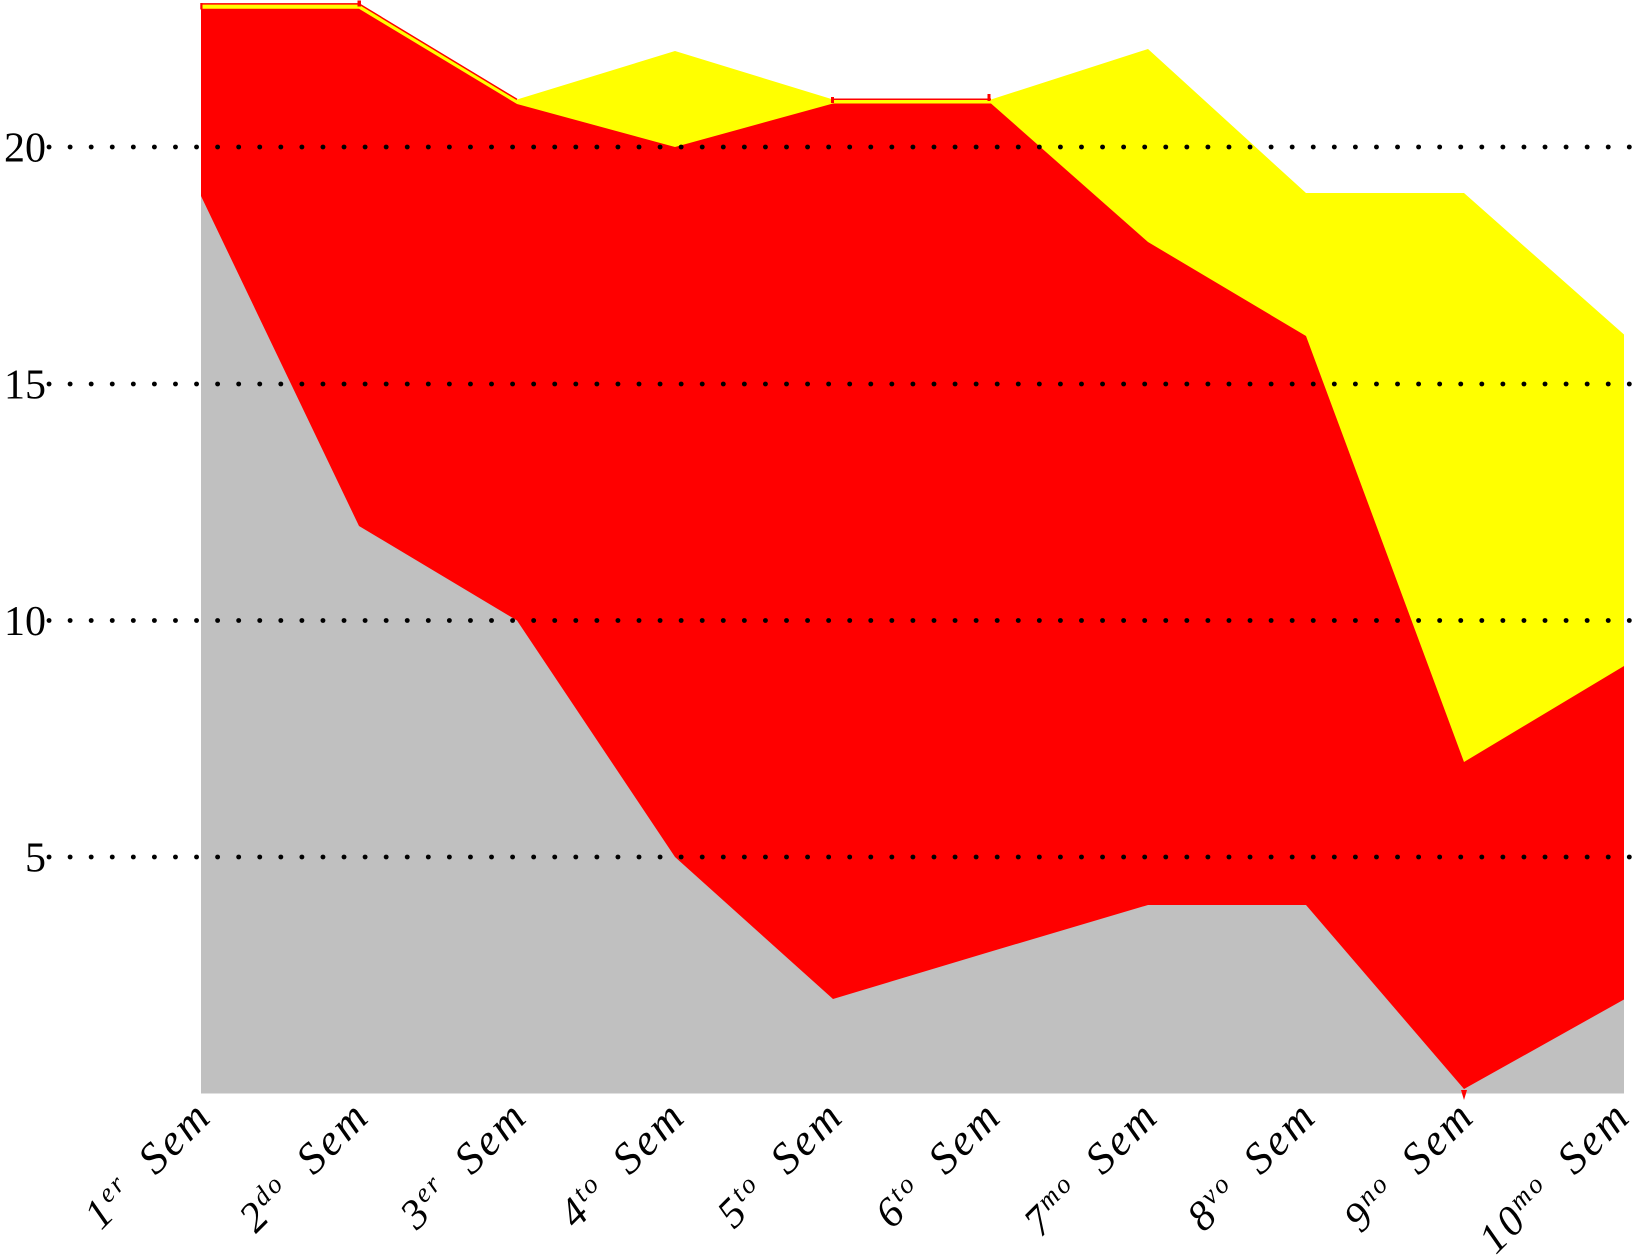 The width and height of the screenshot is (1633, 1256). Describe the element at coordinates (1090, 1167) in the screenshot. I see `svg-text: 7mo Sem` at that location.